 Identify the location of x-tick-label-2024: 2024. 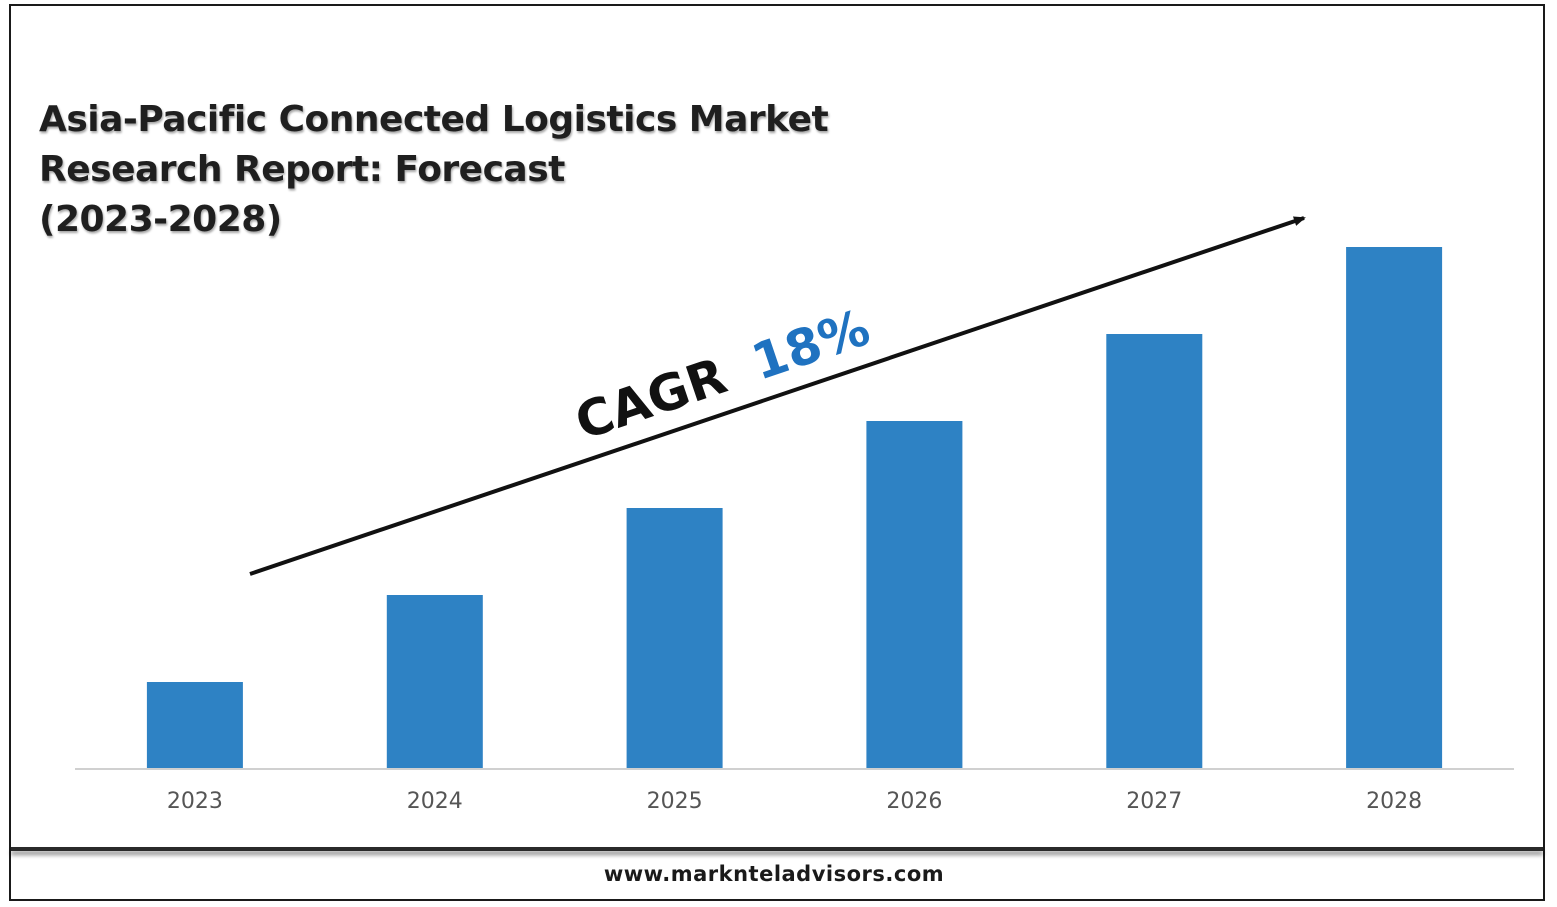
(435, 801).